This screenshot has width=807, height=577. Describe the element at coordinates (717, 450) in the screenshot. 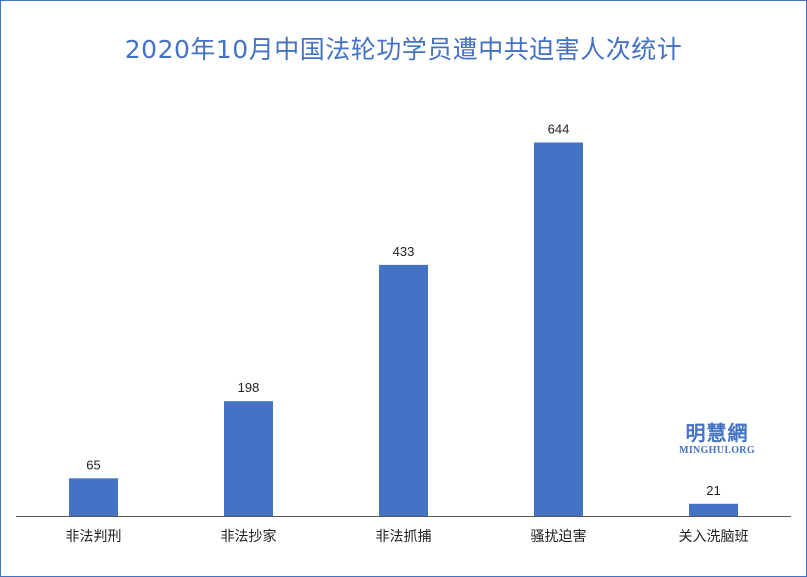

I see `logo-text-en: MINGHUI.ORG` at that location.